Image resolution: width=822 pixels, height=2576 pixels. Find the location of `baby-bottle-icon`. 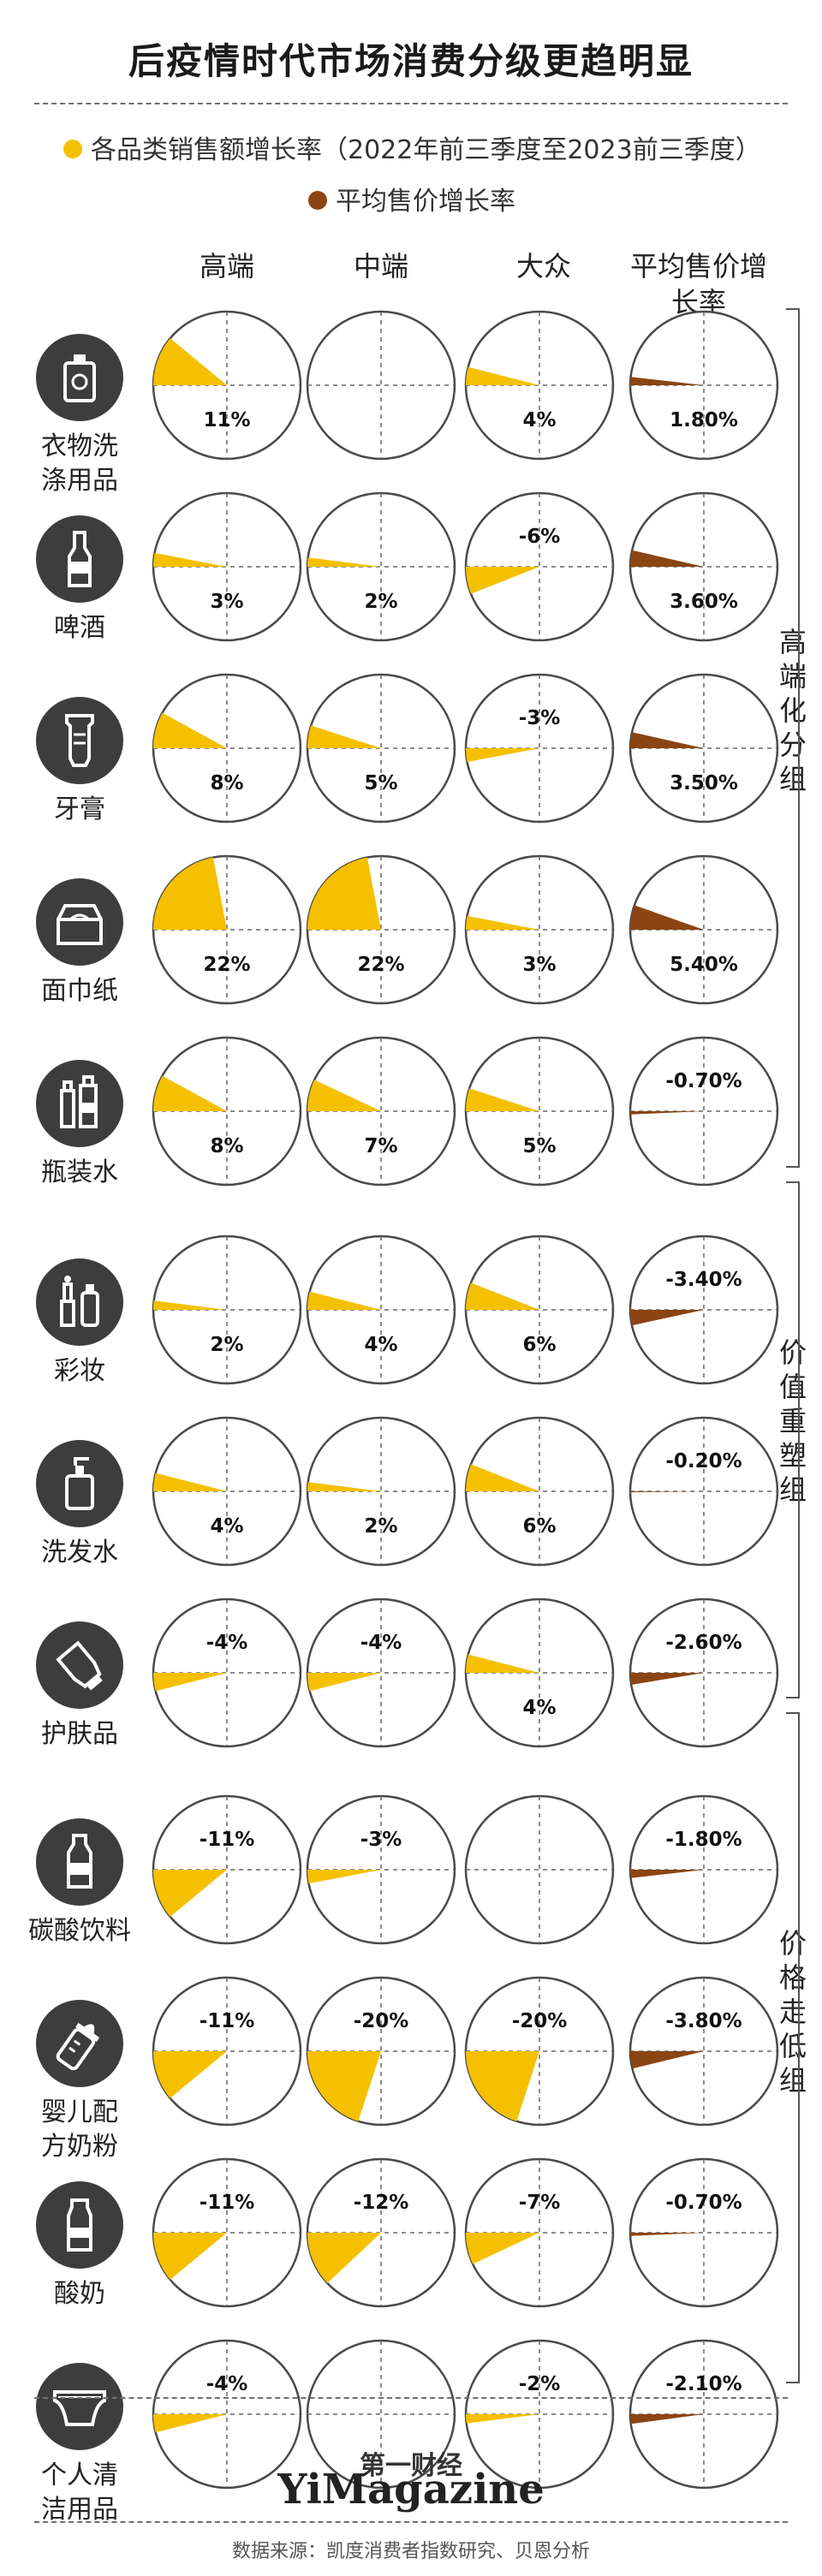

baby-bottle-icon is located at coordinates (79, 2043).